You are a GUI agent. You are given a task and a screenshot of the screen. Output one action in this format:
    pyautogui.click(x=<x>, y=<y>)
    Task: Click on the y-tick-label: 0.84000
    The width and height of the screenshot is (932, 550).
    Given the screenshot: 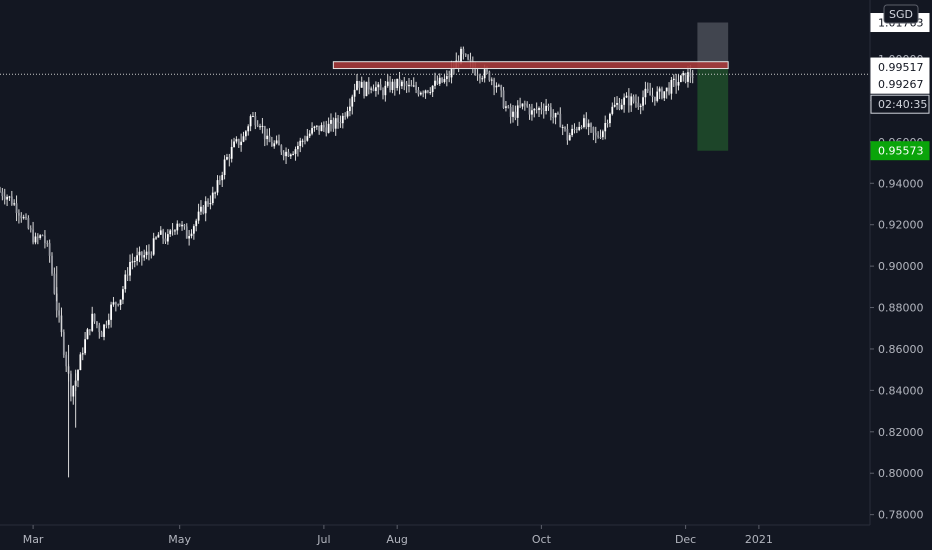 What is the action you would take?
    pyautogui.click(x=901, y=390)
    